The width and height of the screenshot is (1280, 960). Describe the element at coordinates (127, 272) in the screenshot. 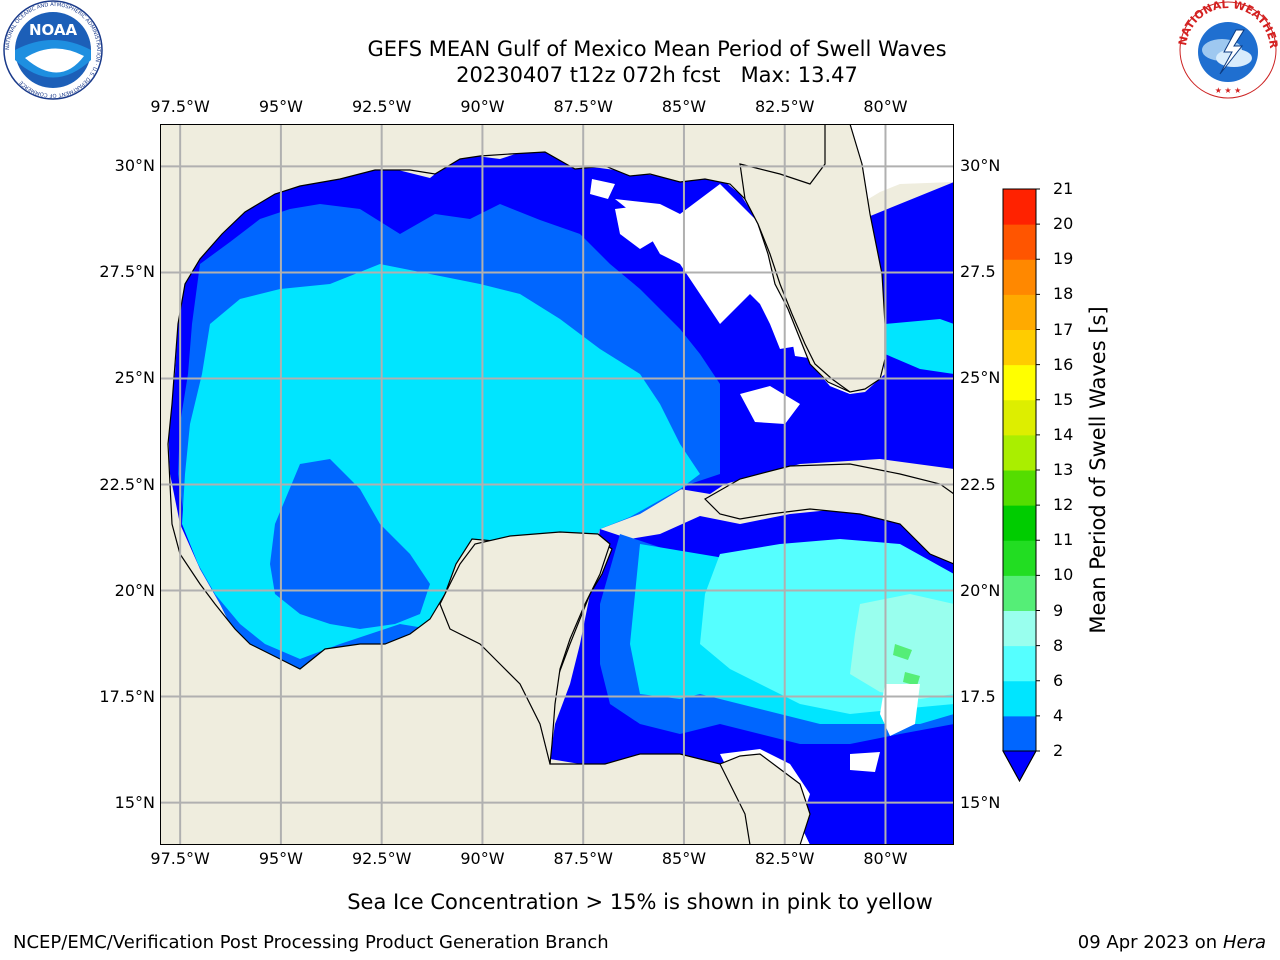

I see `lat-label-left: 27.5°N` at that location.